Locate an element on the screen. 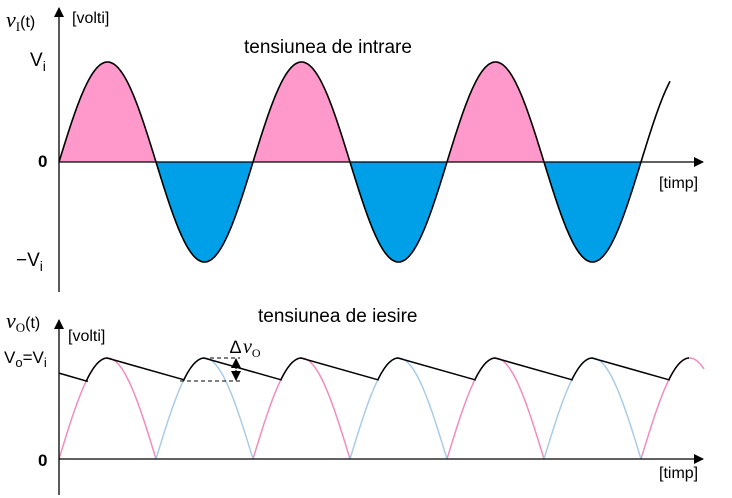  input-tick-peak: Vi is located at coordinates (38, 62).